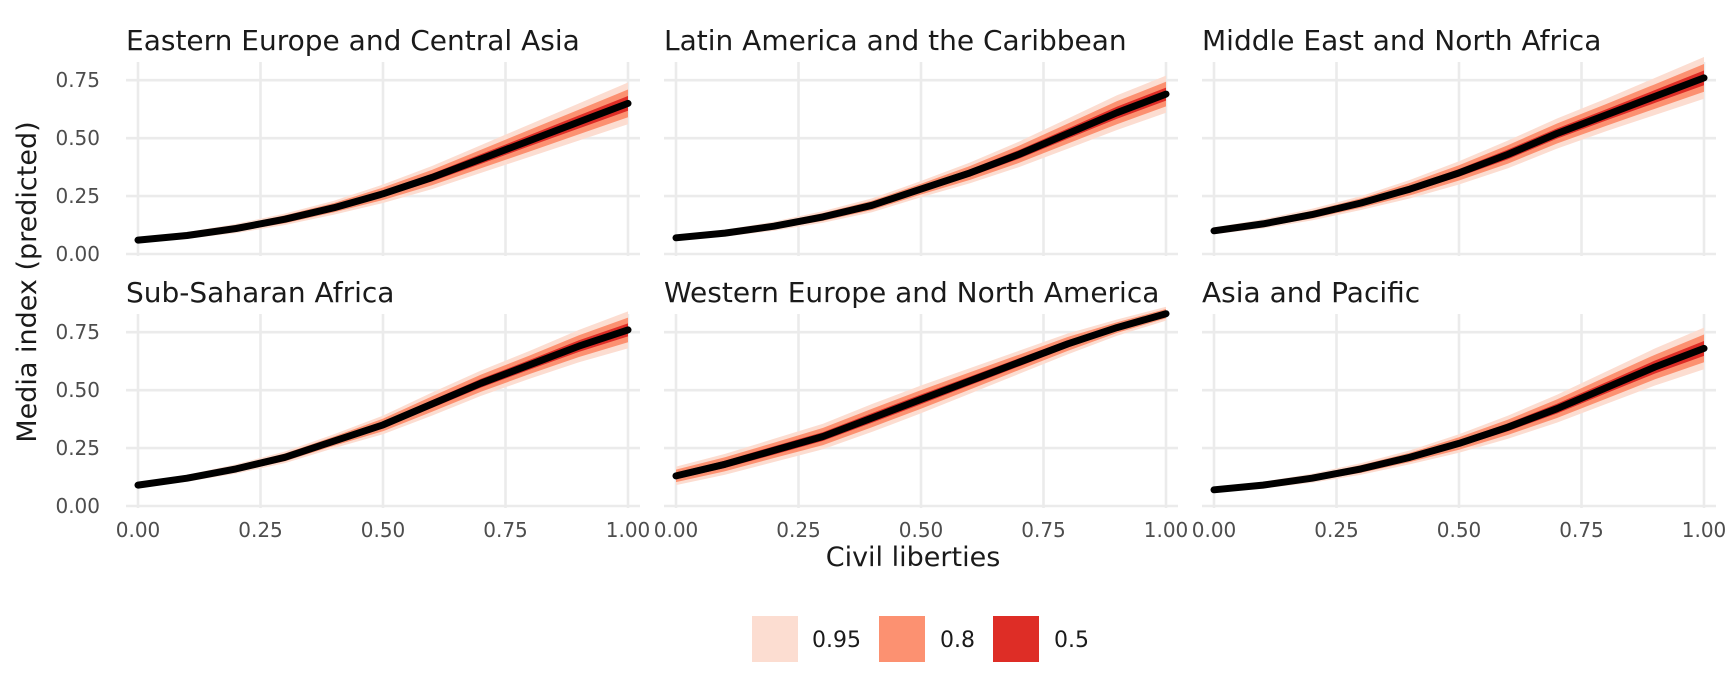 The image size is (1728, 691). What do you see at coordinates (353, 40) in the screenshot?
I see `panel-title: Eastern Europe and Central Asia` at bounding box center [353, 40].